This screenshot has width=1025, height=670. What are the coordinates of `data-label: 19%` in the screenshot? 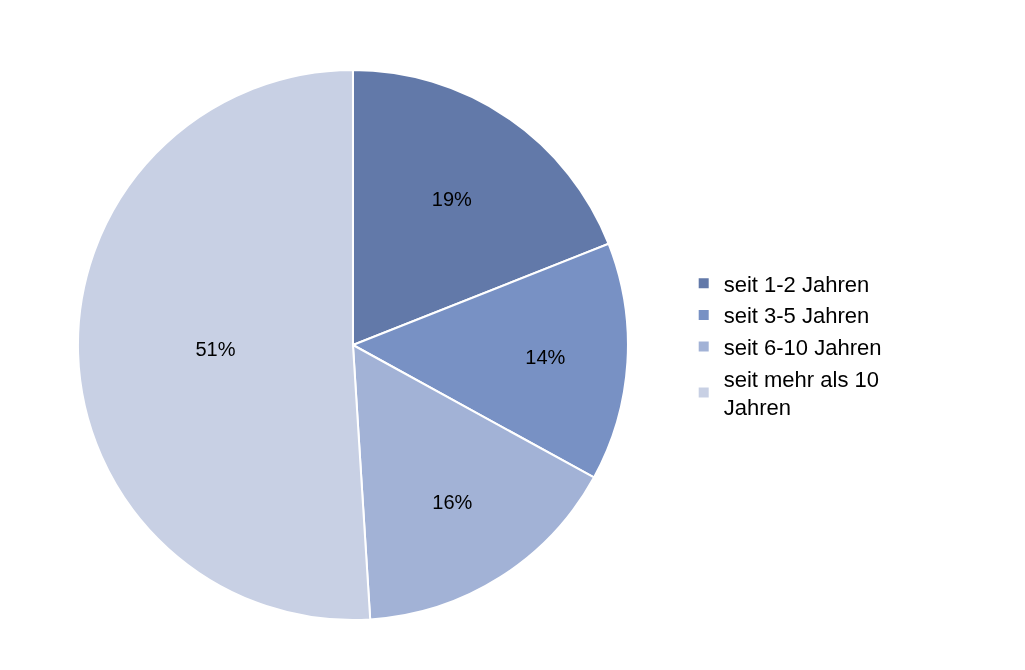 It's located at (452, 199).